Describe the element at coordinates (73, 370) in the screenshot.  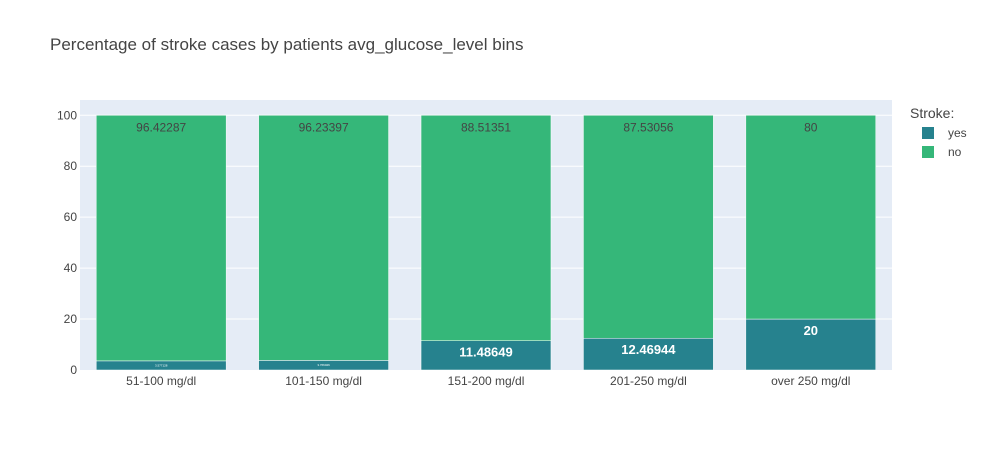
I see `y-tick-label: 0` at that location.